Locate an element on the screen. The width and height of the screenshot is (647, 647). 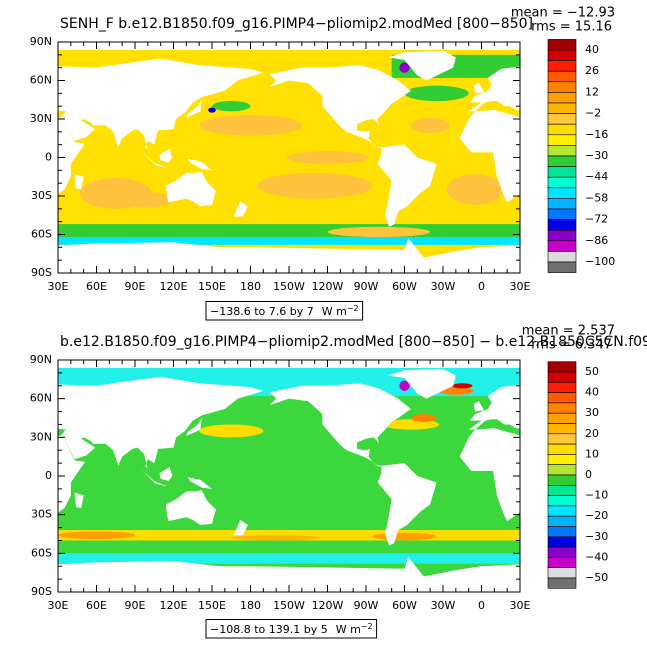
range-box is located at coordinates (284, 311).